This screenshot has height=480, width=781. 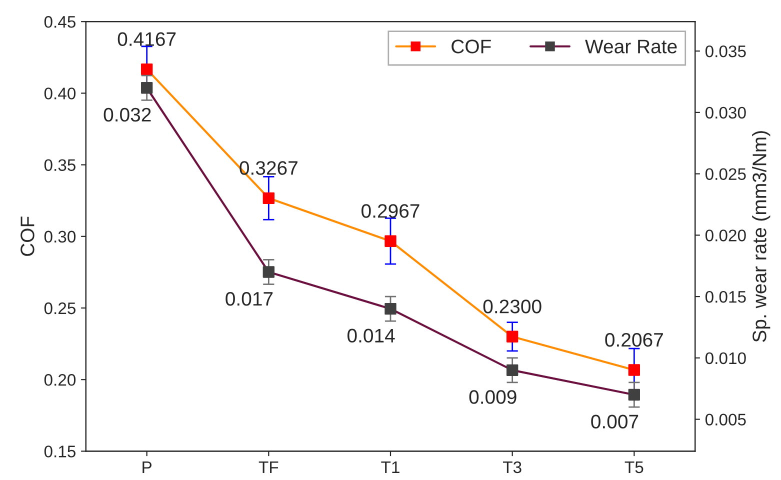 I want to click on y-tick-label: 0.40, so click(x=60, y=94).